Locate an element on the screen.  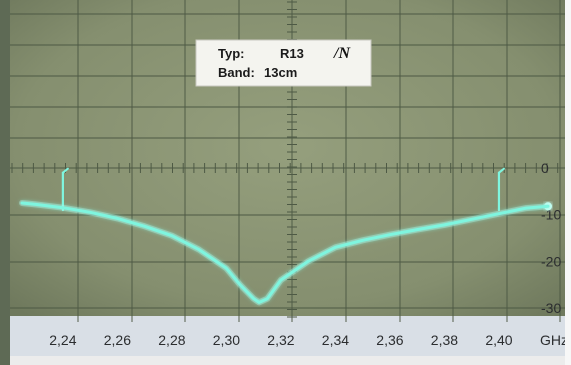
right-edge is located at coordinates (568, 182).